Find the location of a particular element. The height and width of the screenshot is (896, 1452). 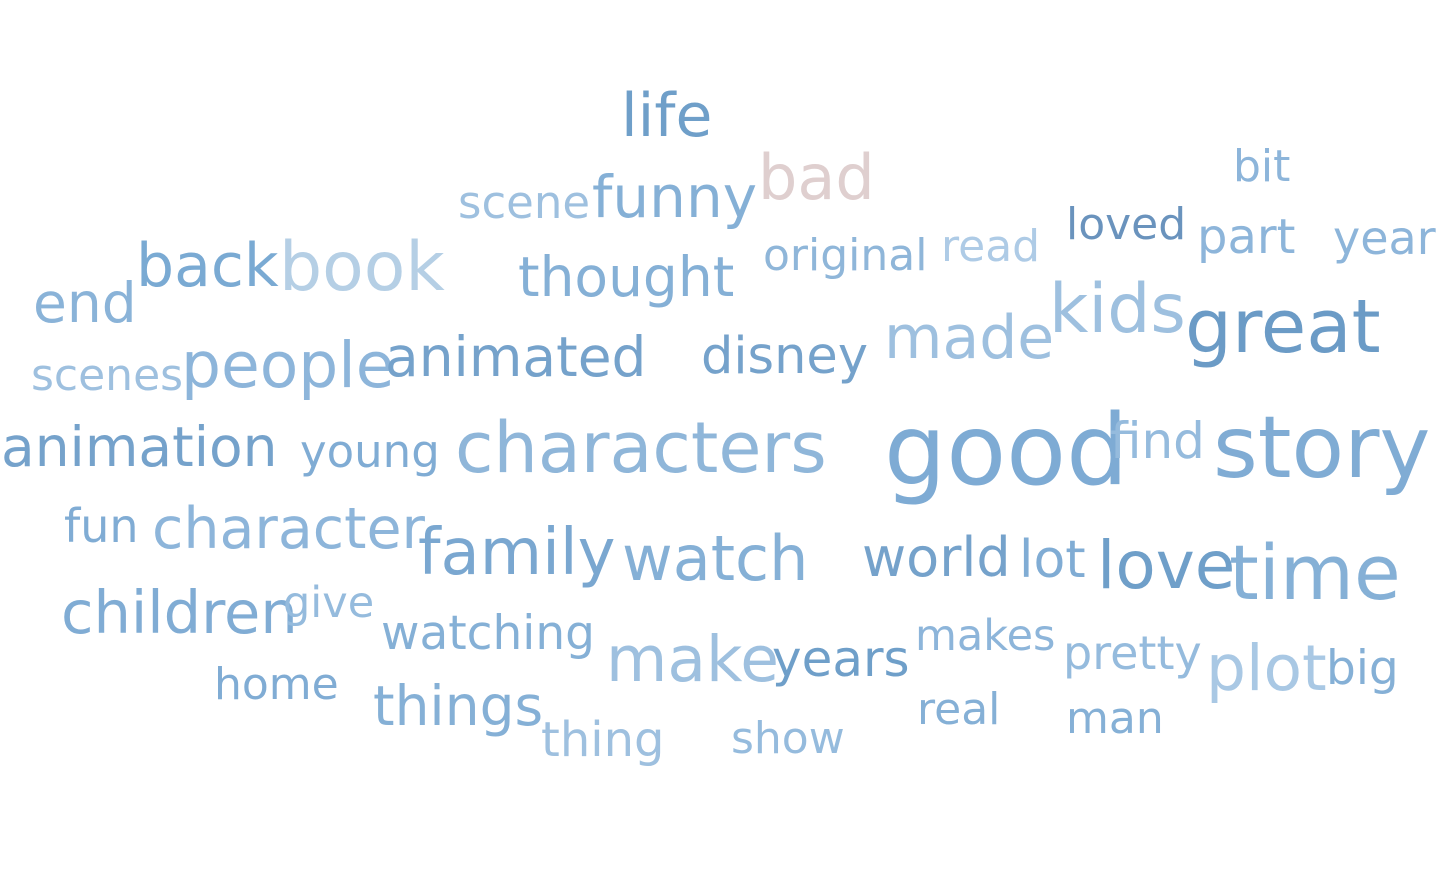

word-life: life is located at coordinates (667, 116).